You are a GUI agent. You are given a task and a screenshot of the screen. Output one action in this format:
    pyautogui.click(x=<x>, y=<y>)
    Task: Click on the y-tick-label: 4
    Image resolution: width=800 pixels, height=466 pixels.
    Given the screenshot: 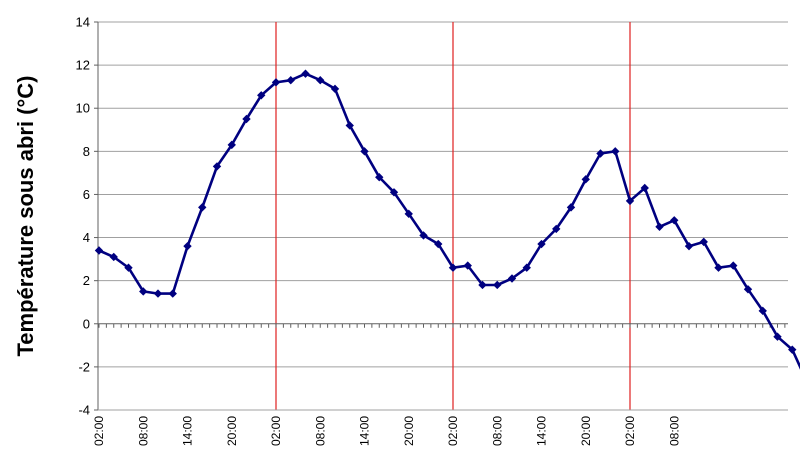 What is the action you would take?
    pyautogui.click(x=86, y=237)
    